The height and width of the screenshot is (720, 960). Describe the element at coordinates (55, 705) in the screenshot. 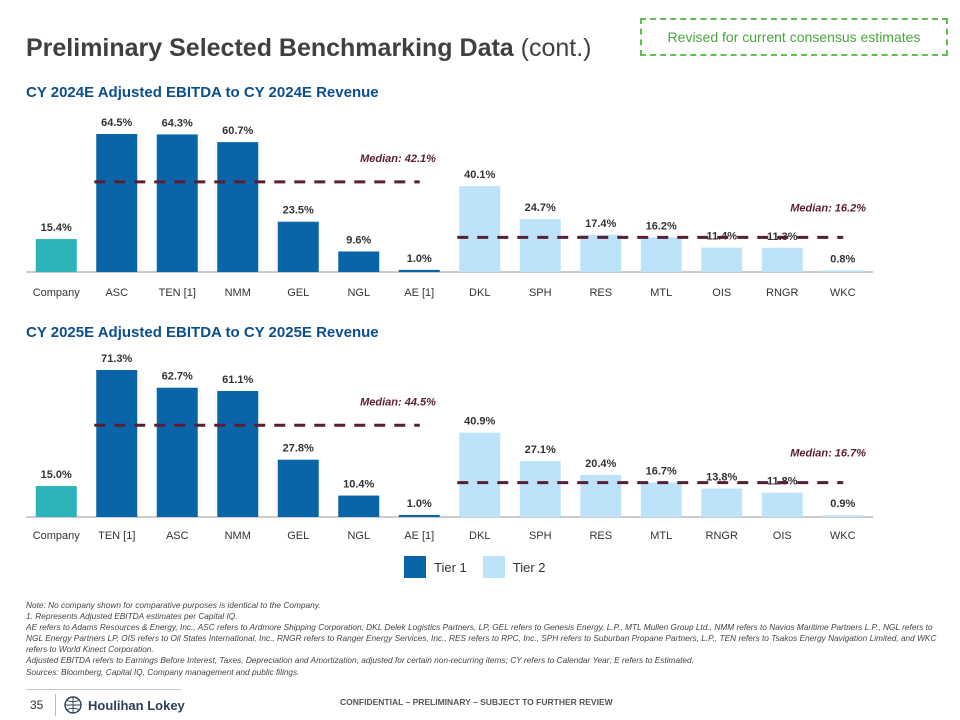

I see `footer-divider` at that location.